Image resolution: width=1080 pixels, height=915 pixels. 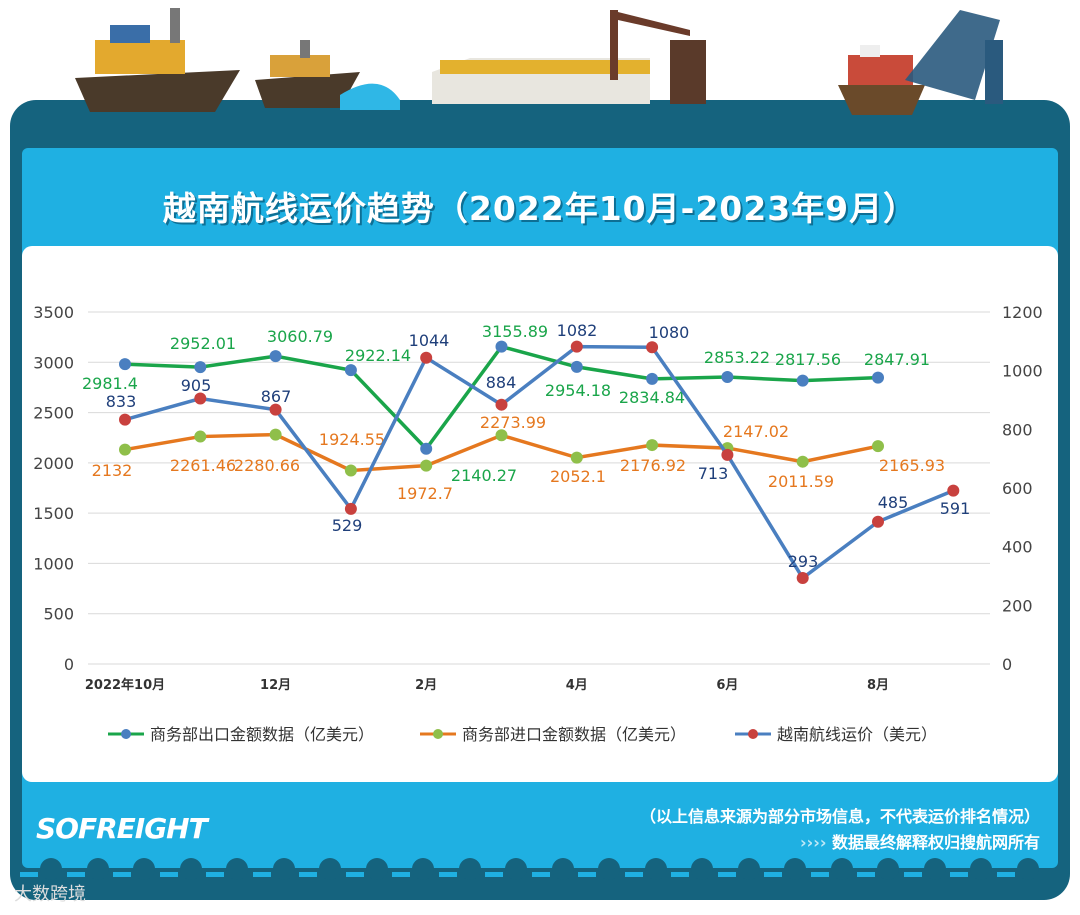 I want to click on data-label: 2817.56, so click(x=808, y=359).